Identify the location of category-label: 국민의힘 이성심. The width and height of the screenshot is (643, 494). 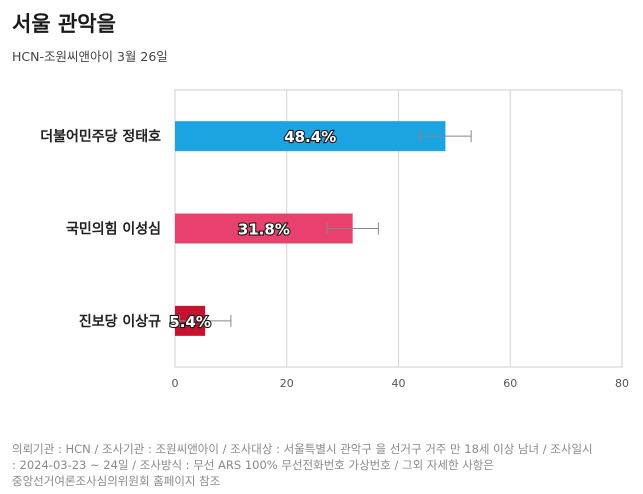
(113, 229).